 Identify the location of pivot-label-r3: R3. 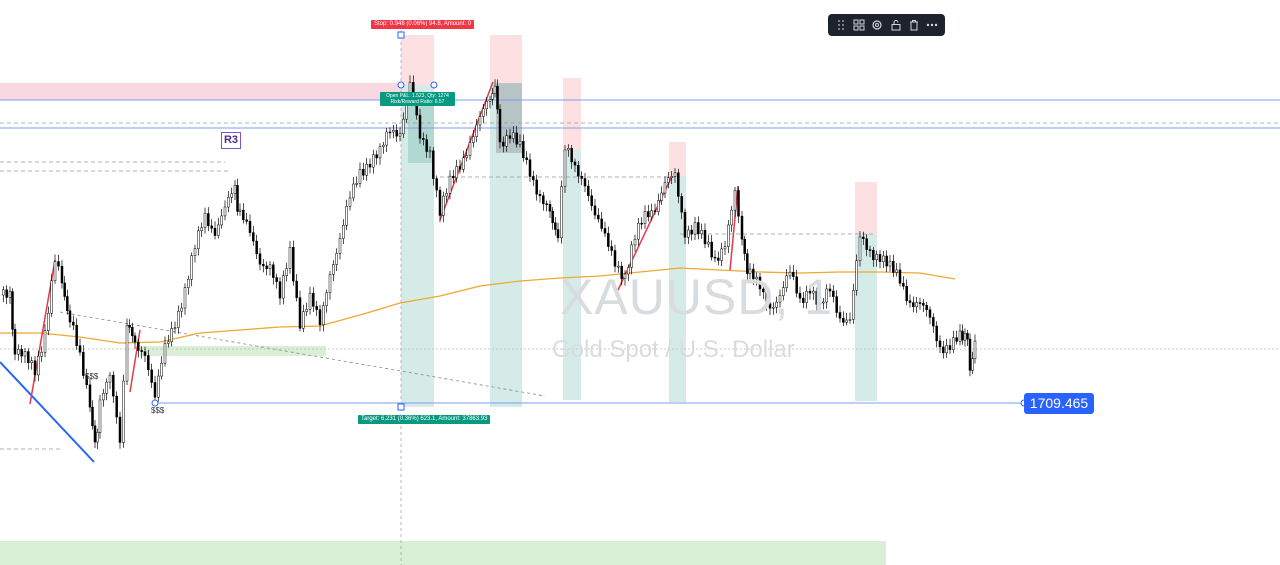
(231, 140).